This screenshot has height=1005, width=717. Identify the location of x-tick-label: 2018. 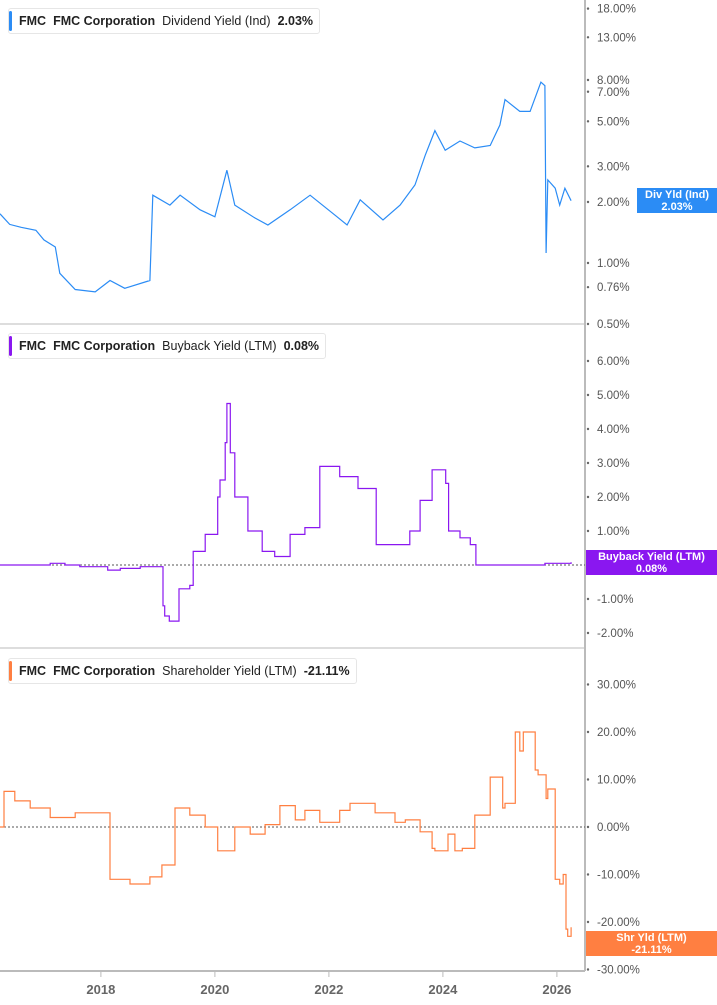
(100, 989).